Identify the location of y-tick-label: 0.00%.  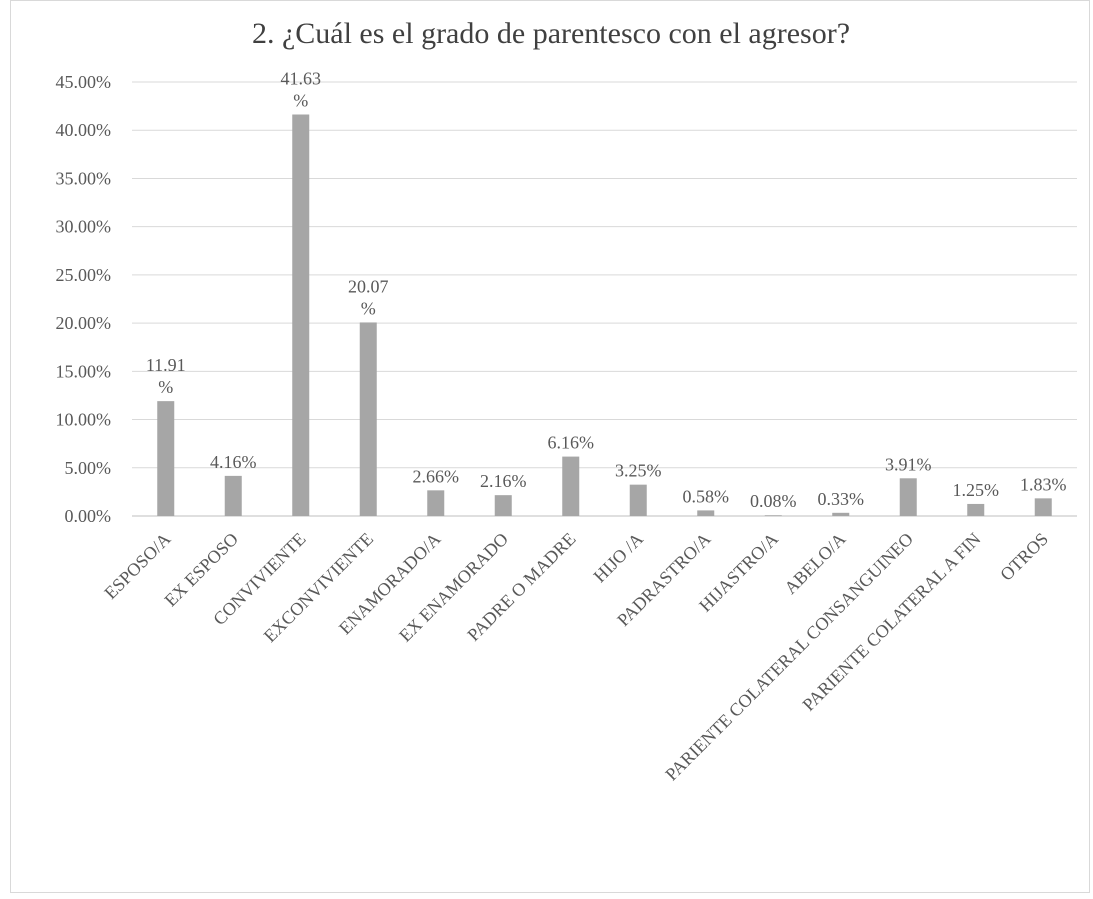
(88, 516).